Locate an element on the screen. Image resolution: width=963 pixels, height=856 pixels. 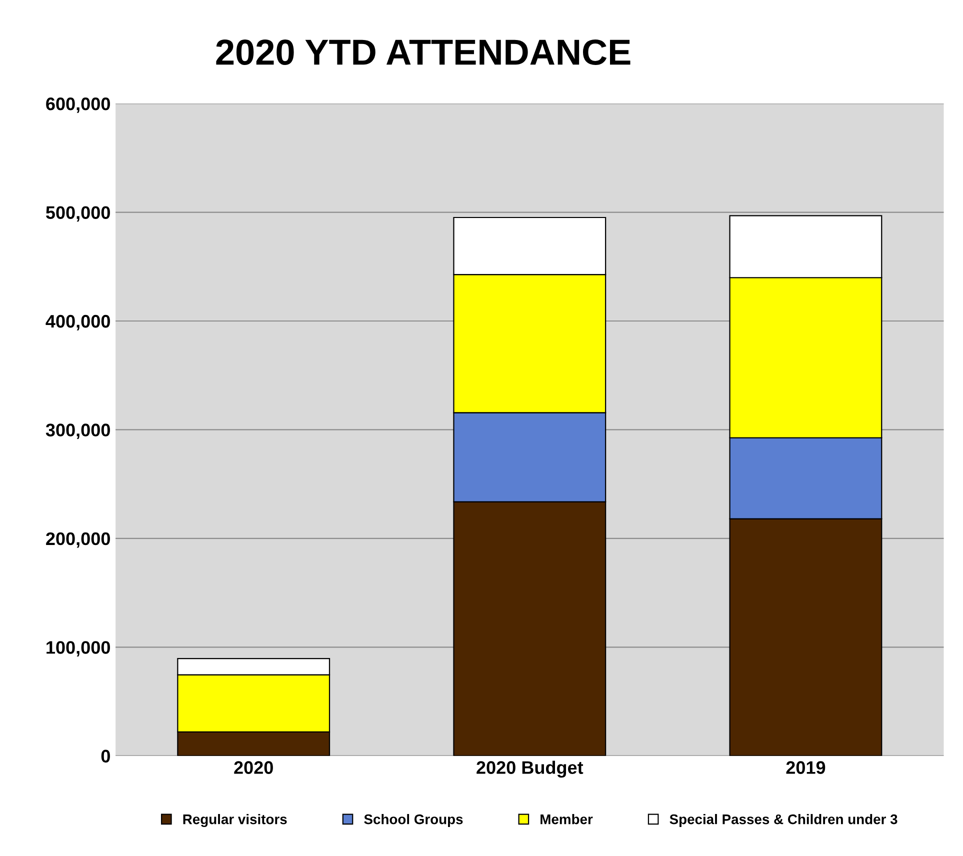
y-tick-label: 600,000 is located at coordinates (78, 105).